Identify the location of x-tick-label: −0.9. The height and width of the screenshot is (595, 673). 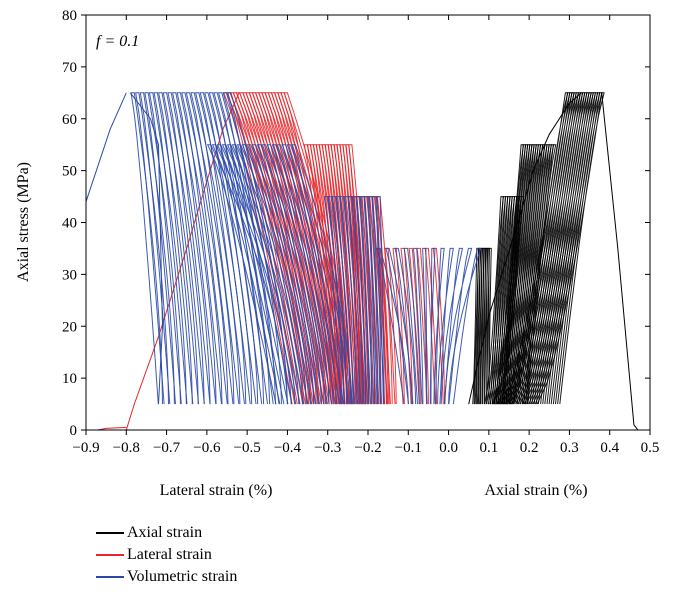
(85, 448).